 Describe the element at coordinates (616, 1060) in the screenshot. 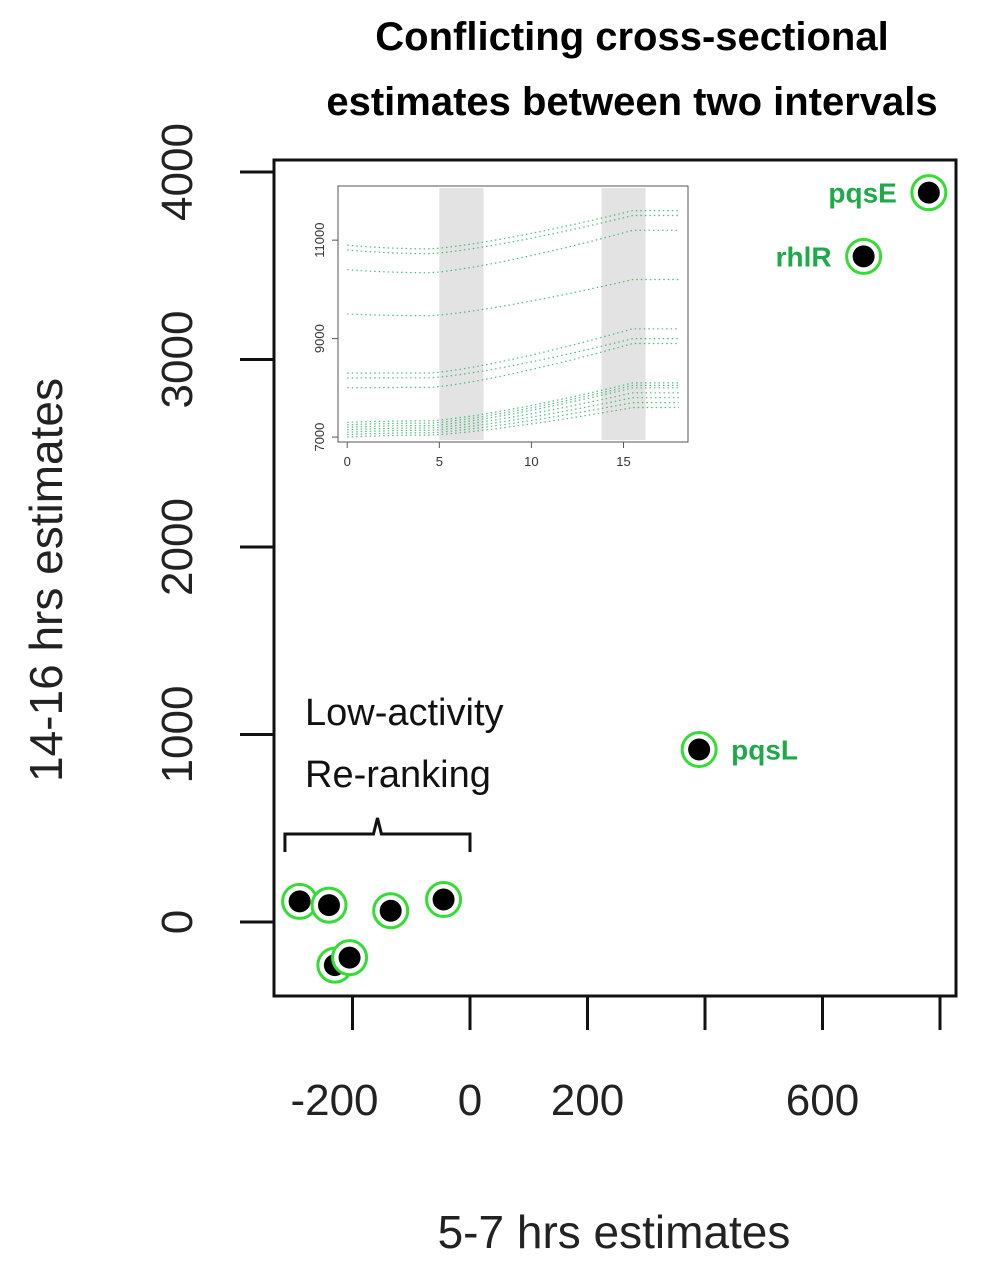

I see `x-axis: -200 0 200 600` at that location.